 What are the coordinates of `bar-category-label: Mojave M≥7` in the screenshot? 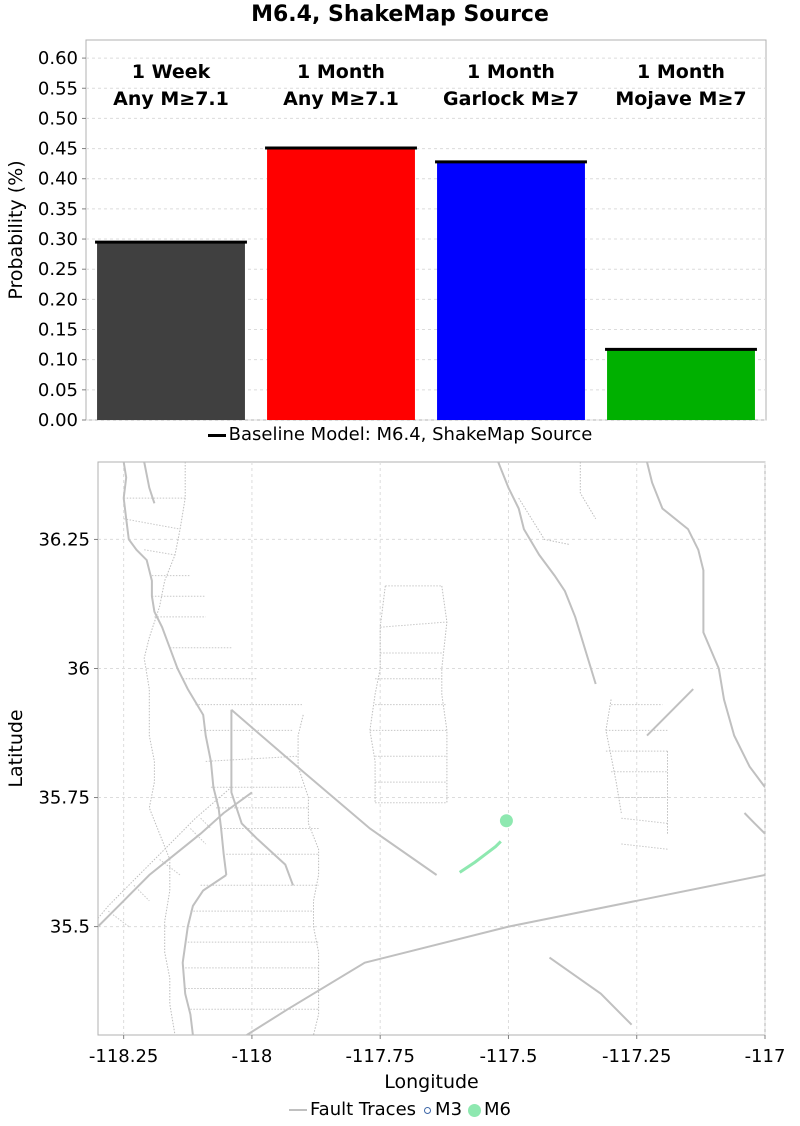 It's located at (680, 99).